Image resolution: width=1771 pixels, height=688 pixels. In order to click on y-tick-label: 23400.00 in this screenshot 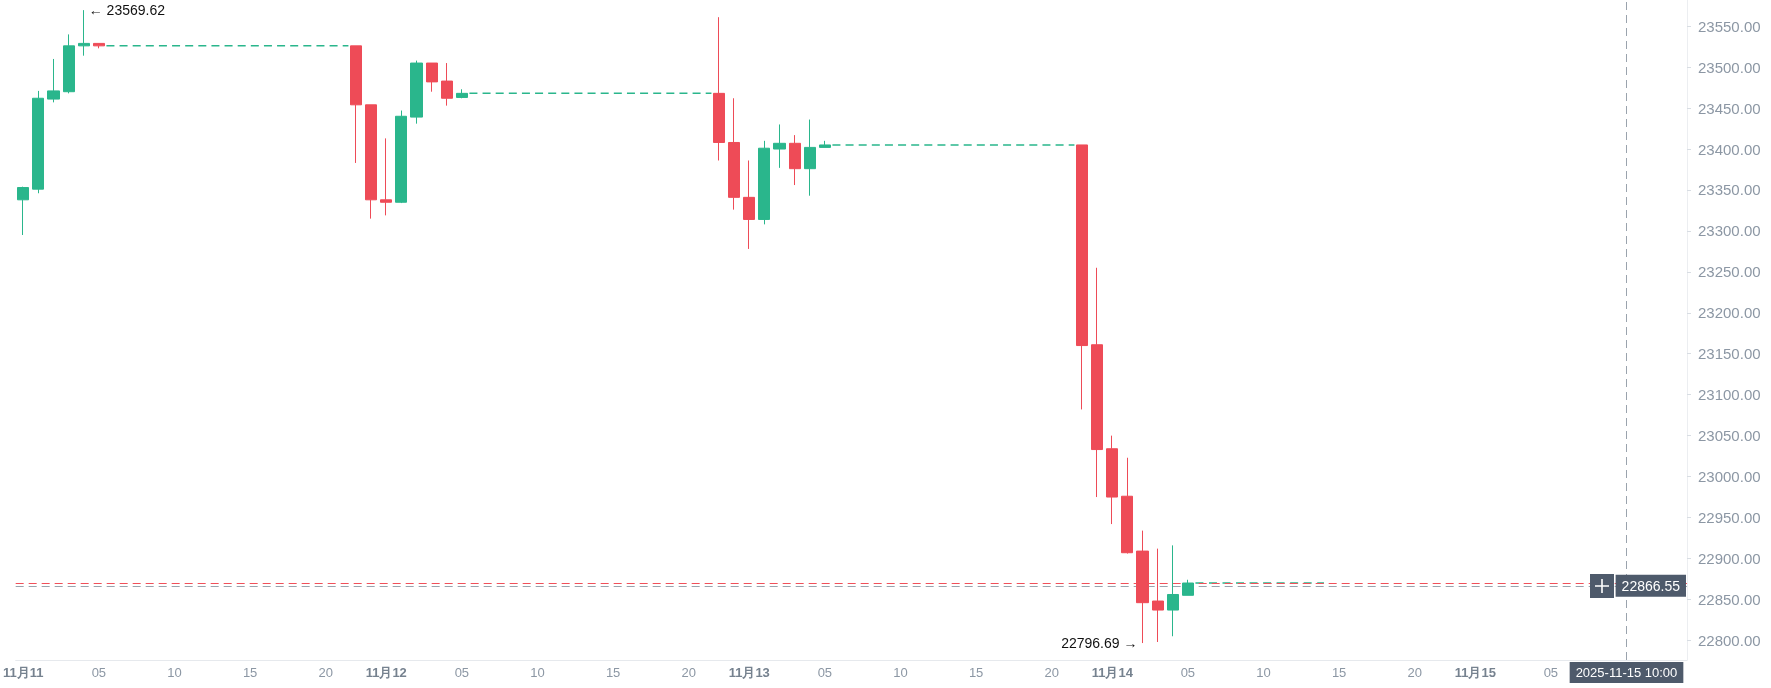, I will do `click(1729, 149)`.